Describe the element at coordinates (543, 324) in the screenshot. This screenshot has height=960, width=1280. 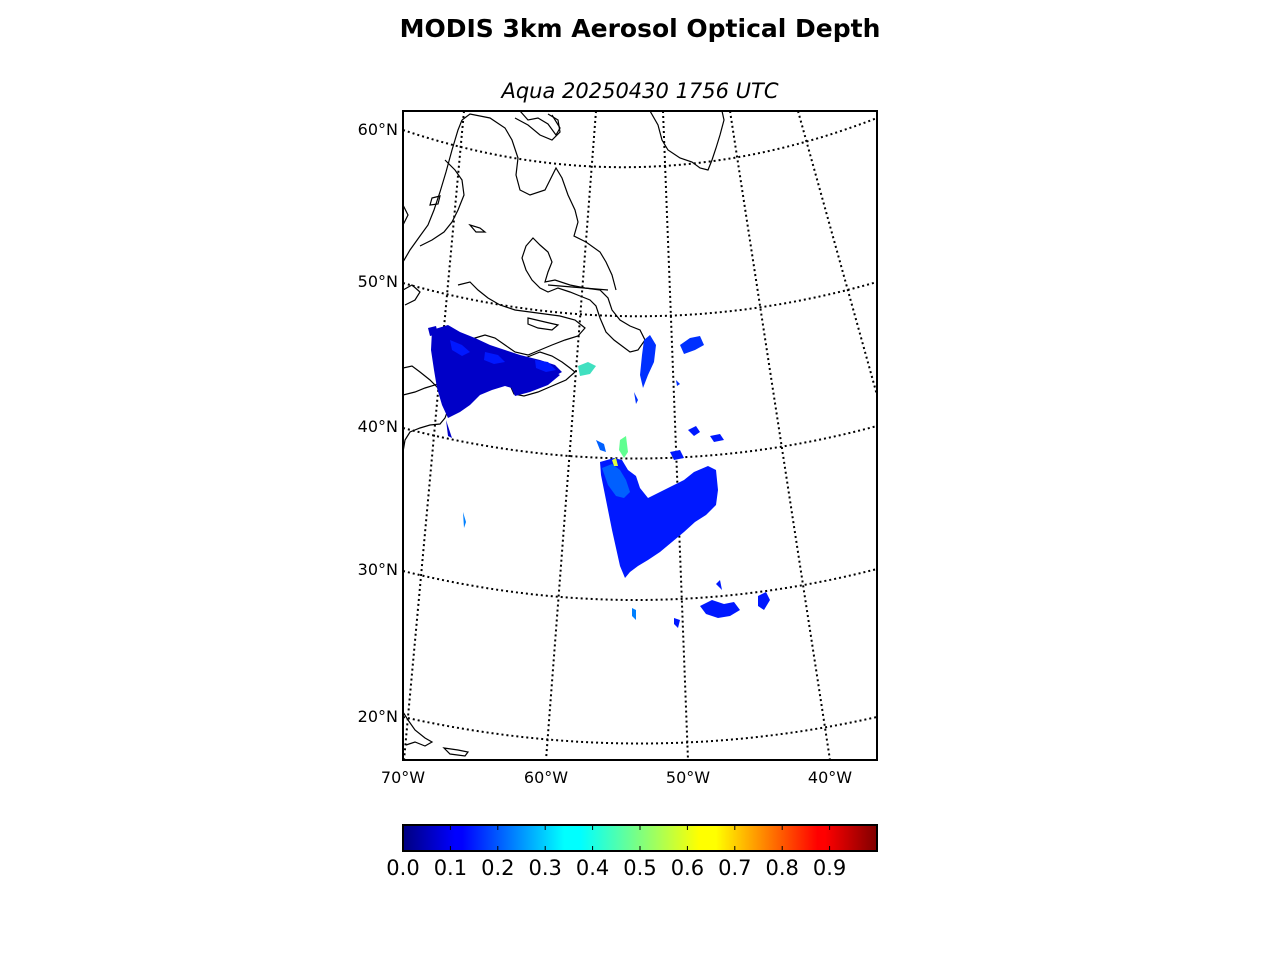
I see `coastline-anticosti` at that location.